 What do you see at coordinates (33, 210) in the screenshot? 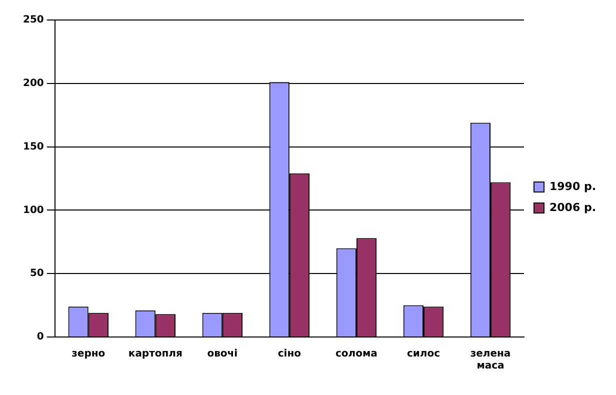
I see `y-tick-label: 100` at bounding box center [33, 210].